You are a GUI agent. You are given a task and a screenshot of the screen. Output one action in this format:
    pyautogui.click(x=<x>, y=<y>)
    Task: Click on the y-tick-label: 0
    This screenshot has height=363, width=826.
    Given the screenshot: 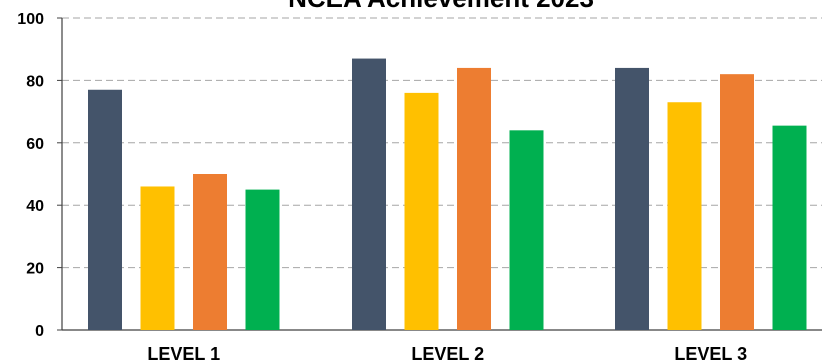 What is the action you would take?
    pyautogui.click(x=39, y=331)
    